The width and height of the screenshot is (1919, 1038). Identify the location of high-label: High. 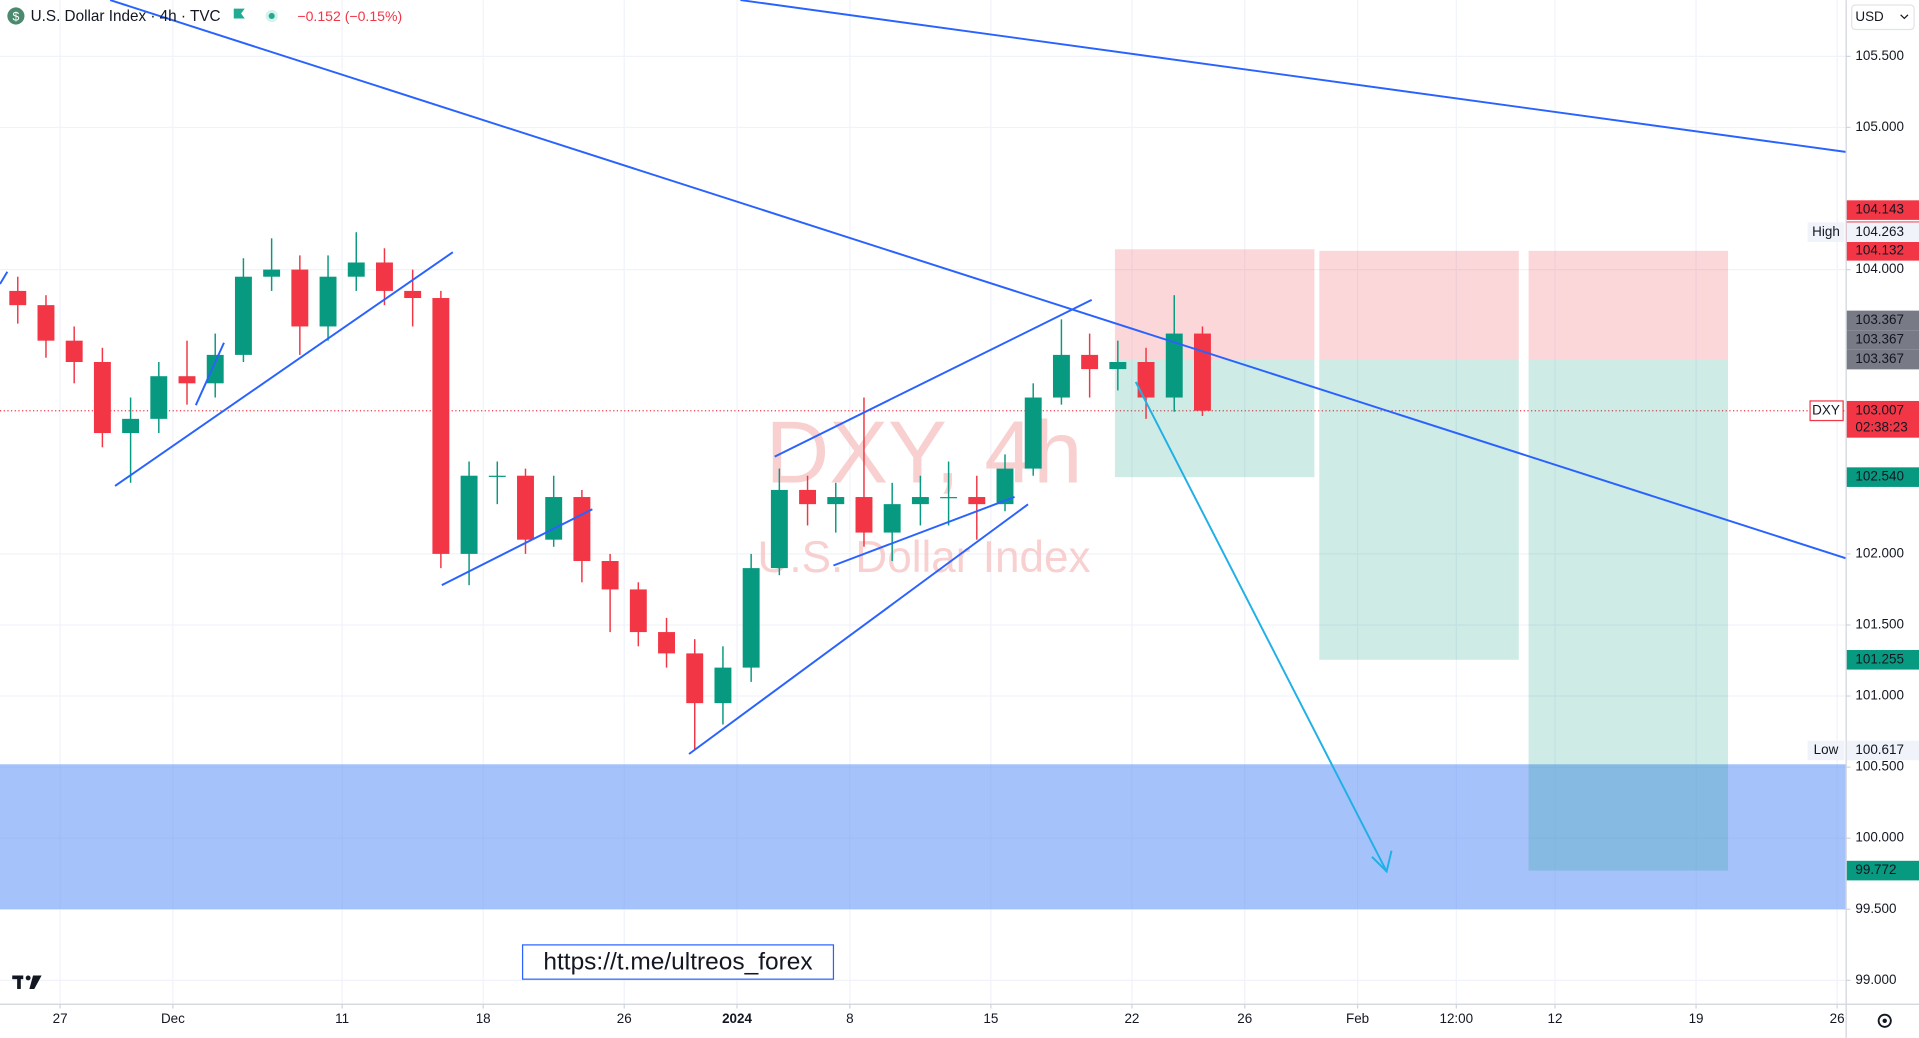
(1826, 231).